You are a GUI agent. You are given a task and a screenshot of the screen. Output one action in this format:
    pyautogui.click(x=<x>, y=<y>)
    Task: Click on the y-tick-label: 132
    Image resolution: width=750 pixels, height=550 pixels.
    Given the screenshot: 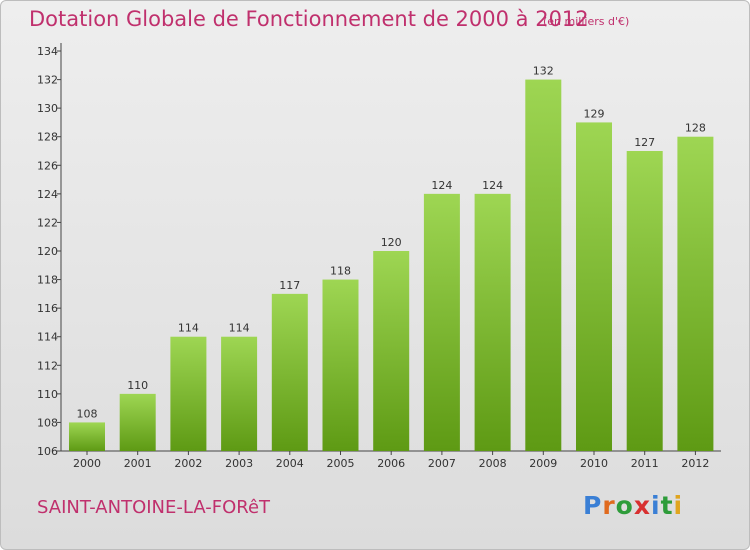 What is the action you would take?
    pyautogui.click(x=47, y=80)
    